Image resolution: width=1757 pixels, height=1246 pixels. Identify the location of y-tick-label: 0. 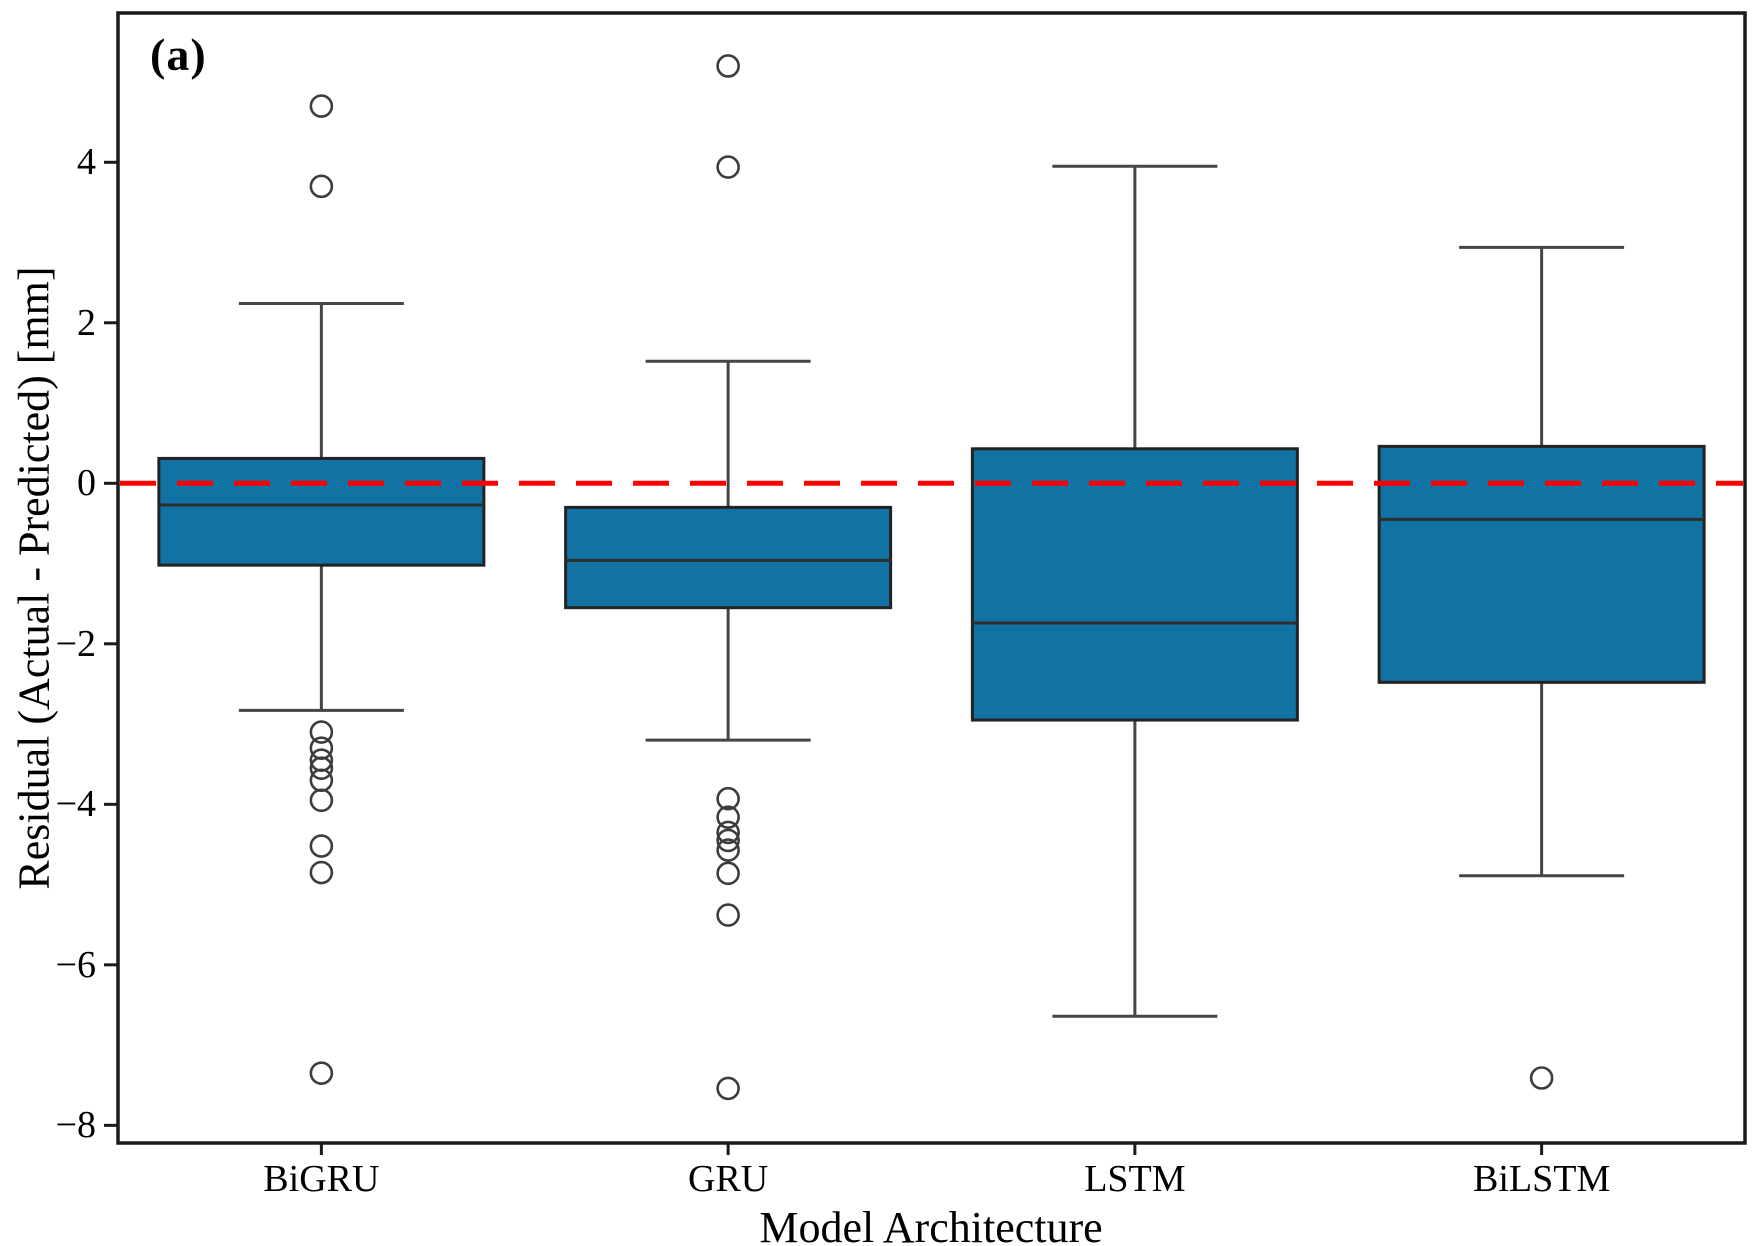
(86, 483).